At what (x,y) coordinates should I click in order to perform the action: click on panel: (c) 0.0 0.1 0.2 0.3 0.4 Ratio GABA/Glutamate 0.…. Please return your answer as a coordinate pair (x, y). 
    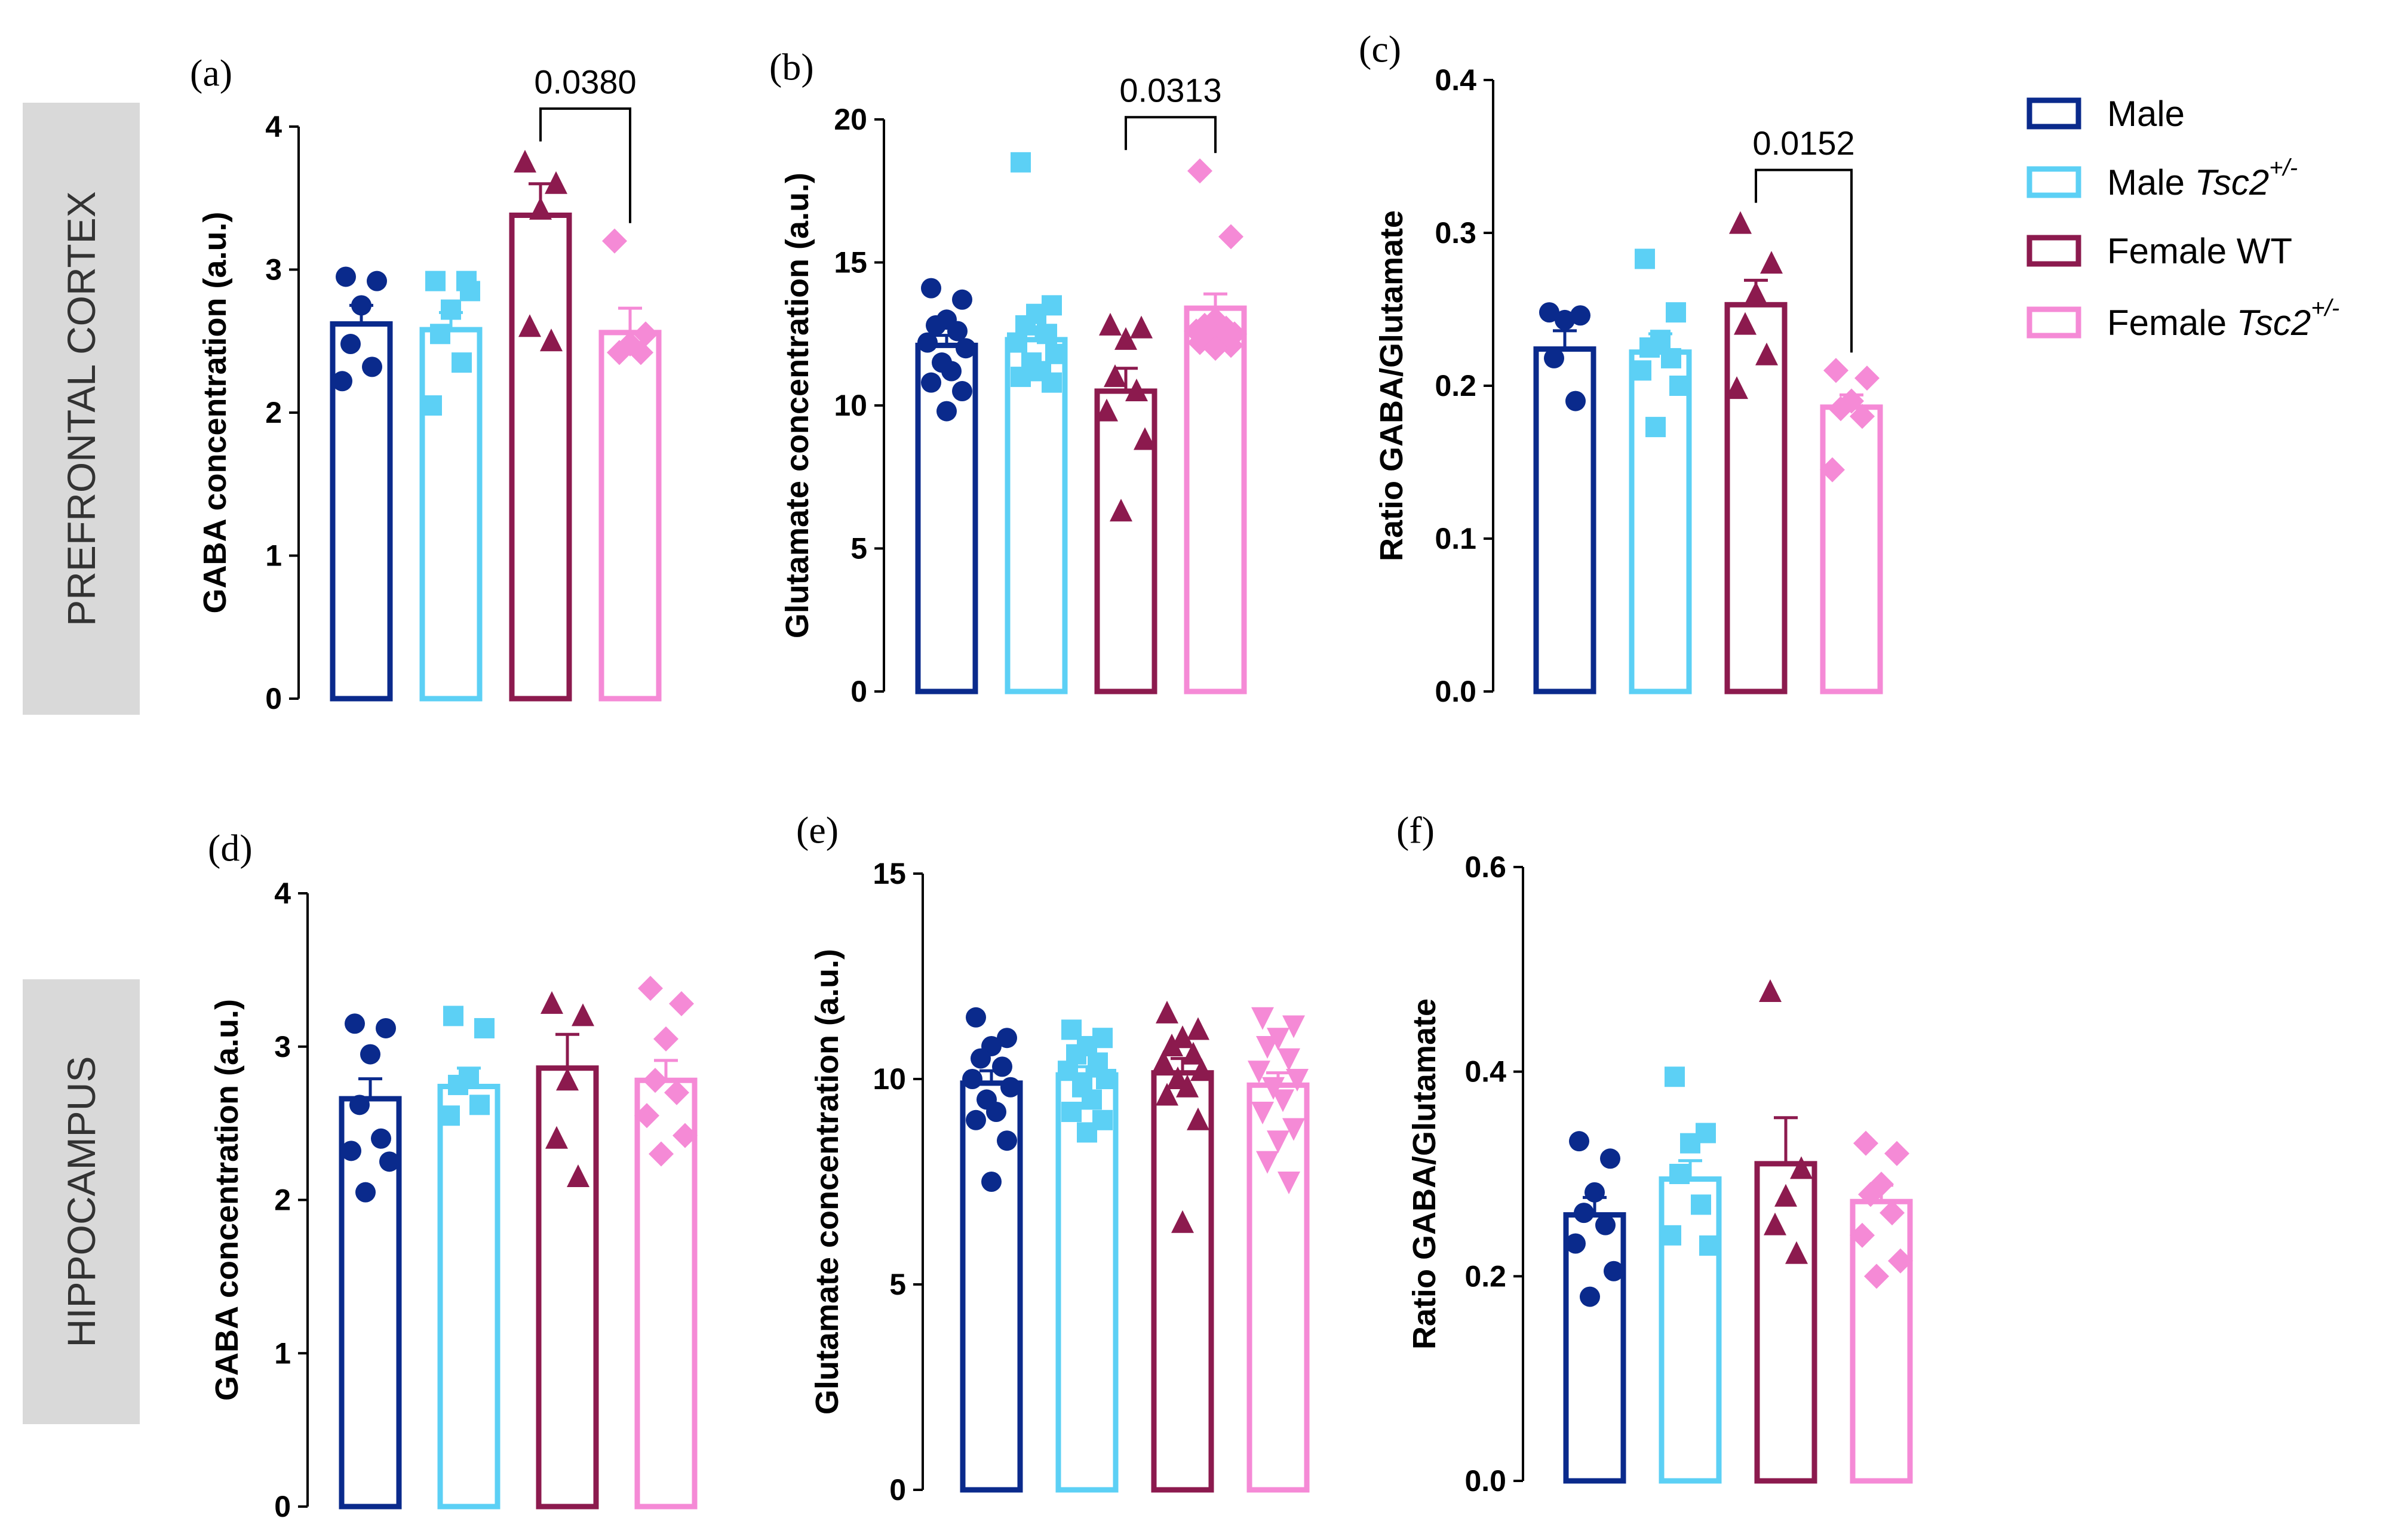
    Looking at the image, I should click on (1621, 368).